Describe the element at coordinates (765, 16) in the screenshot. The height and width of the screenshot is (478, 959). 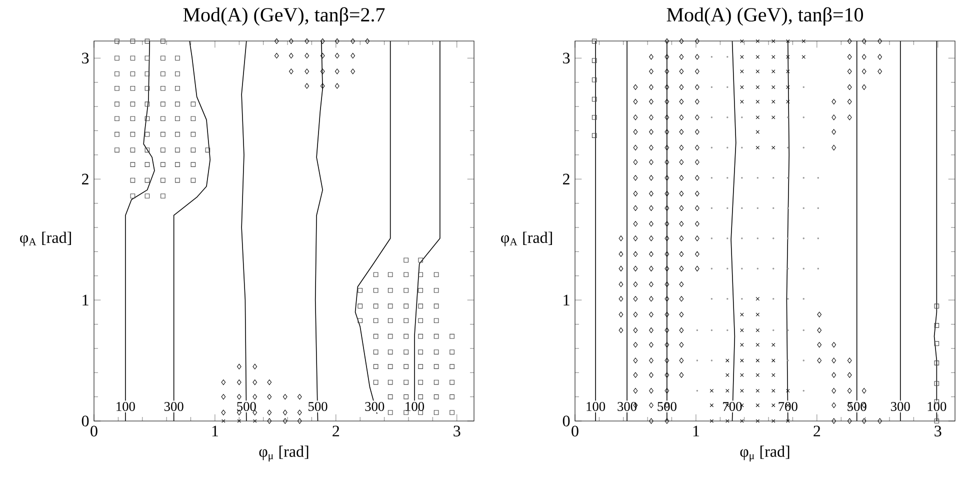
I see `chart-title: Mod(A) (GeV), tanβ=10` at that location.